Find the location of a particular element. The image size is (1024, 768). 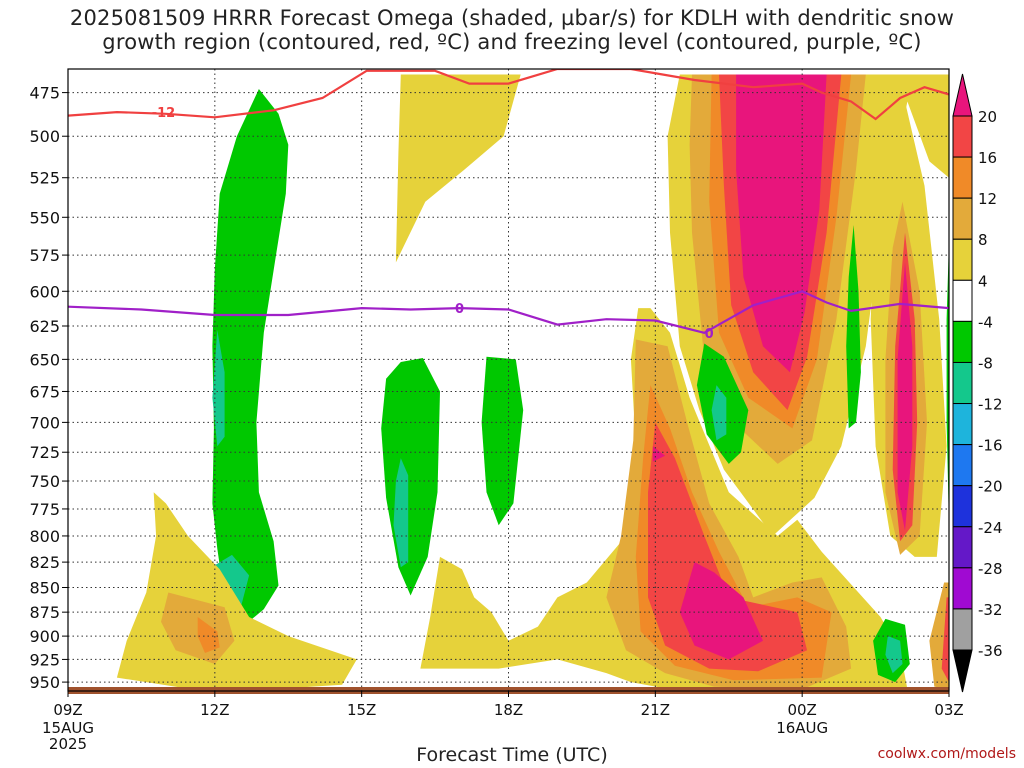

colorbar-label--28: -28 is located at coordinates (990, 569).